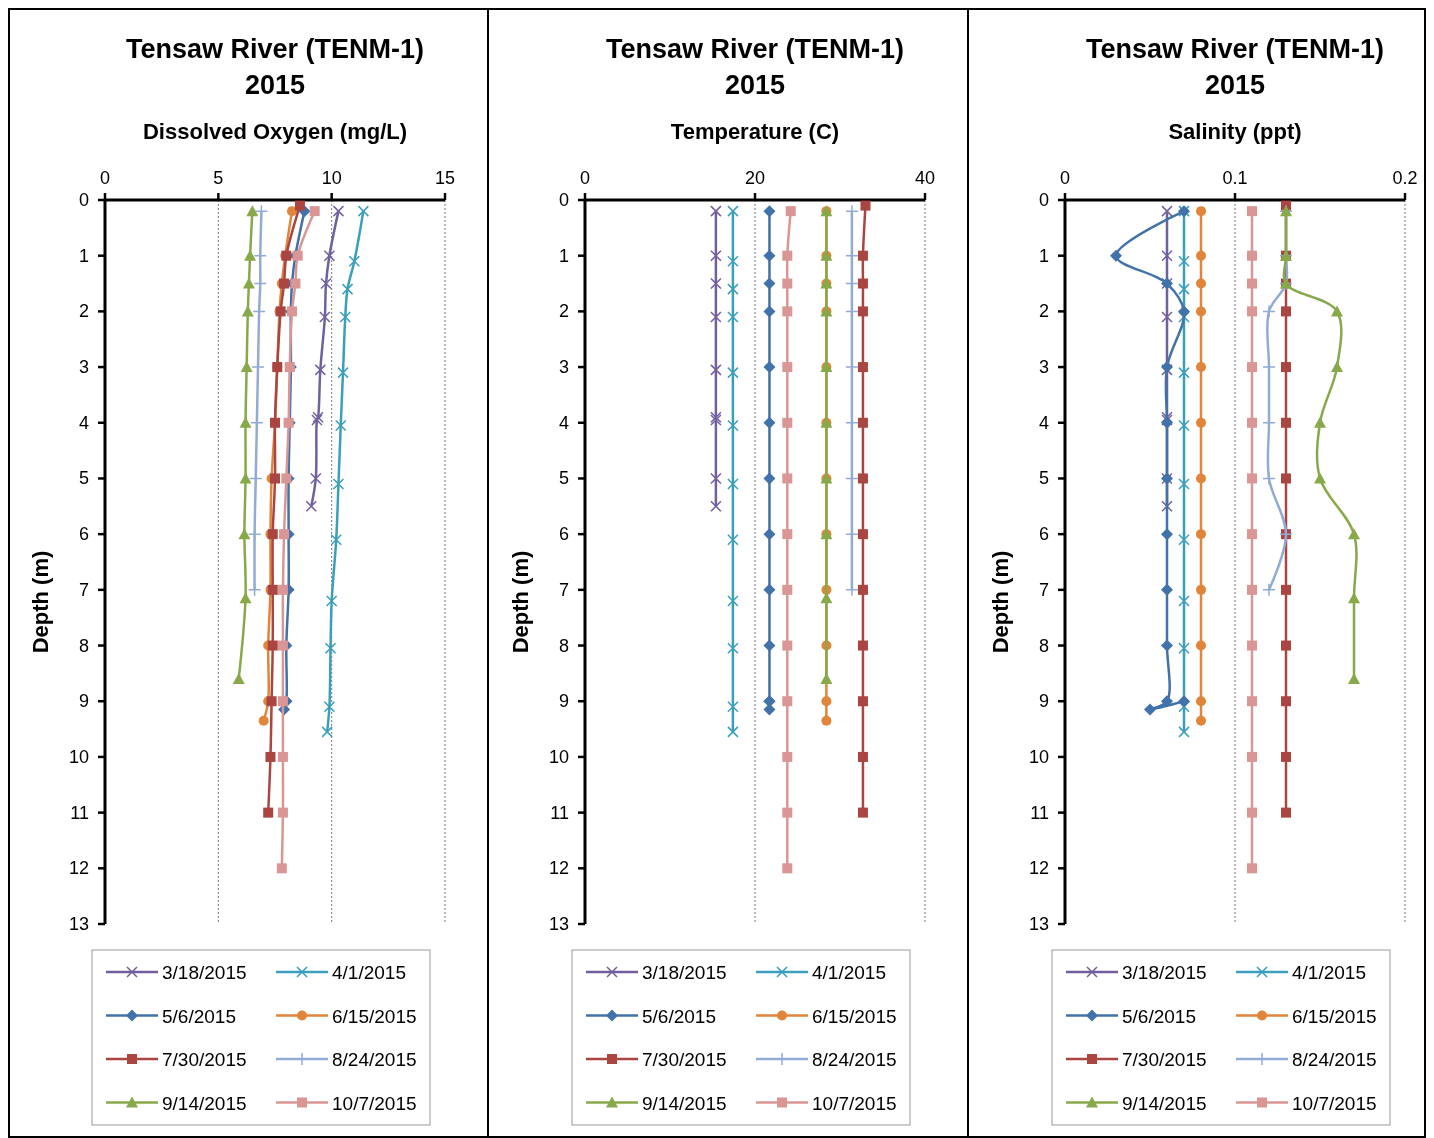  What do you see at coordinates (275, 131) in the screenshot?
I see `x-axis-title: Dissolved Oxygen (mg/L)` at bounding box center [275, 131].